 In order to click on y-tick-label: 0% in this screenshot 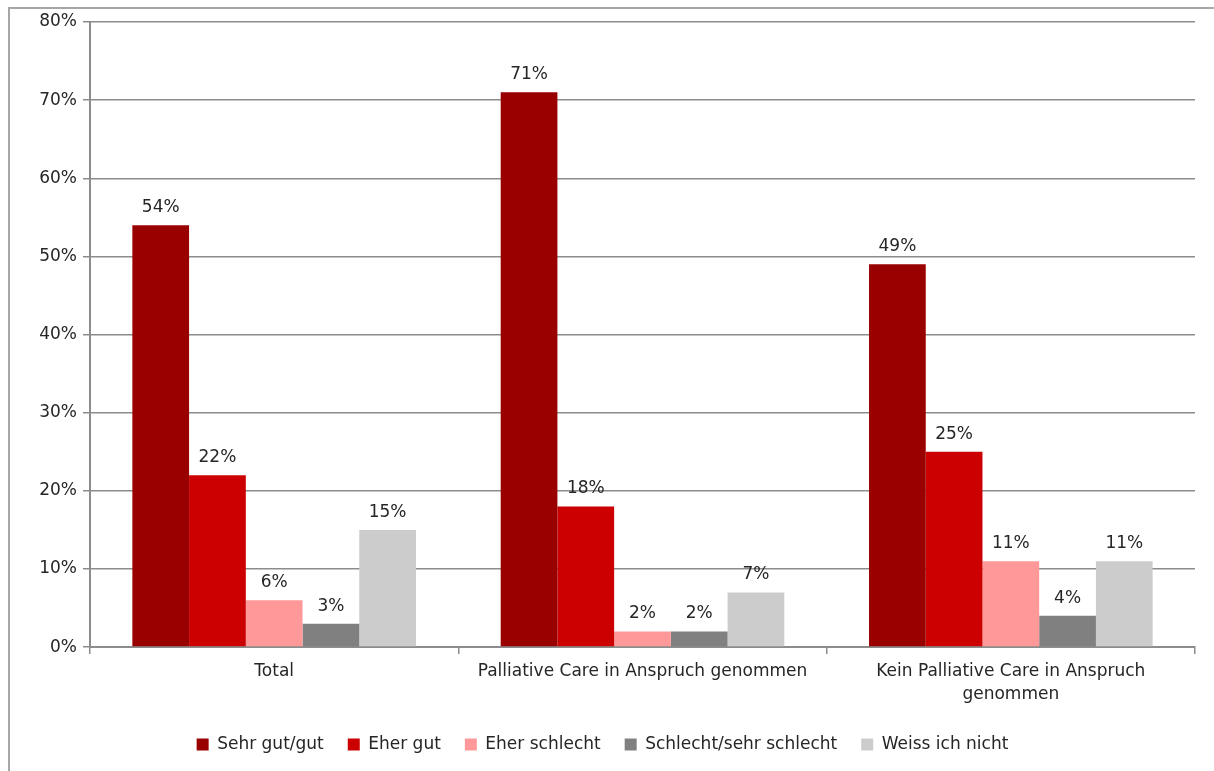, I will do `click(63, 645)`.